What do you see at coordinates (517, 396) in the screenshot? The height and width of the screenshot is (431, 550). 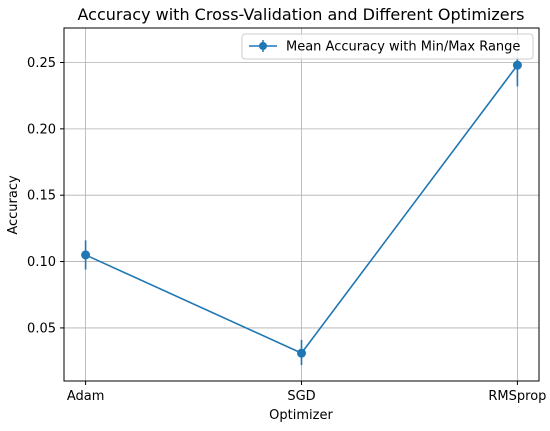 I see `x-tick-label: RMSprop` at bounding box center [517, 396].